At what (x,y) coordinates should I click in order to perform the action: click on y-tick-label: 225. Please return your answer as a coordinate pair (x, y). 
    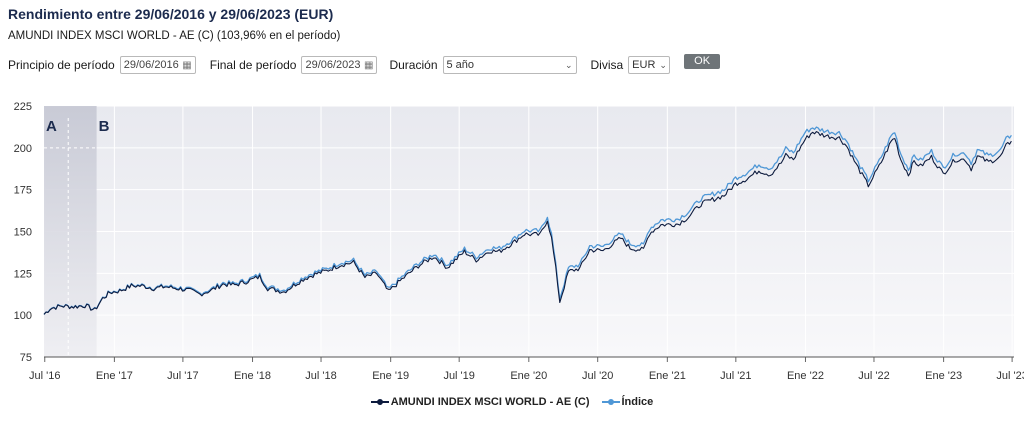
    Looking at the image, I should click on (23, 107).